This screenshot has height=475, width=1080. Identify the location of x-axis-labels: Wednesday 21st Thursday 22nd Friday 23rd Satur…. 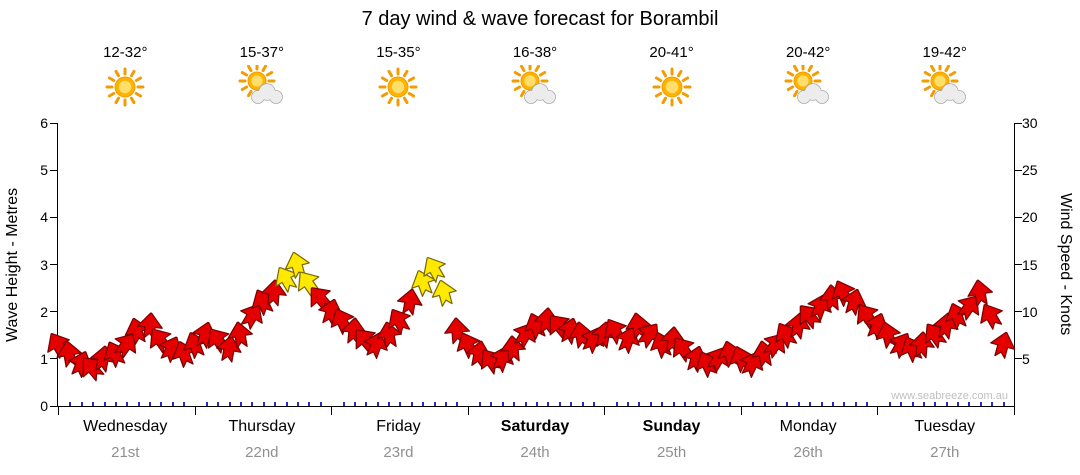
(535, 444).